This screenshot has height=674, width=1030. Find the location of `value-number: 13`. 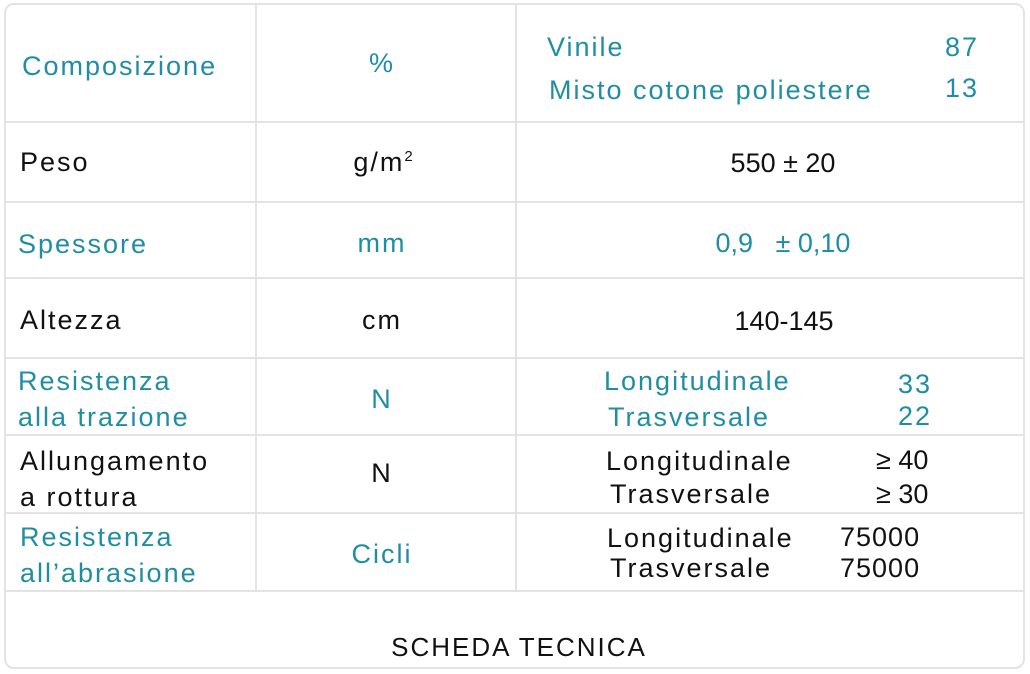

value-number: 13 is located at coordinates (962, 88).